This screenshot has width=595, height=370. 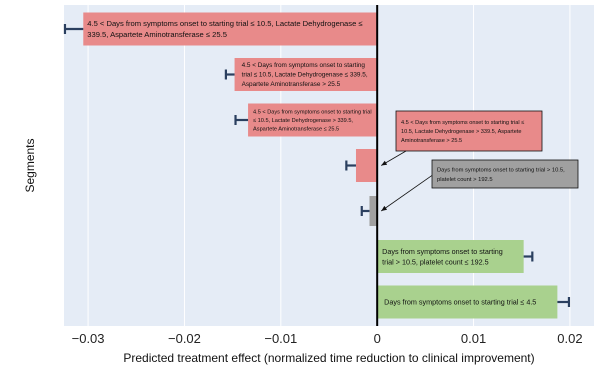 What do you see at coordinates (473, 338) in the screenshot?
I see `x-tick-label: 0.01` at bounding box center [473, 338].